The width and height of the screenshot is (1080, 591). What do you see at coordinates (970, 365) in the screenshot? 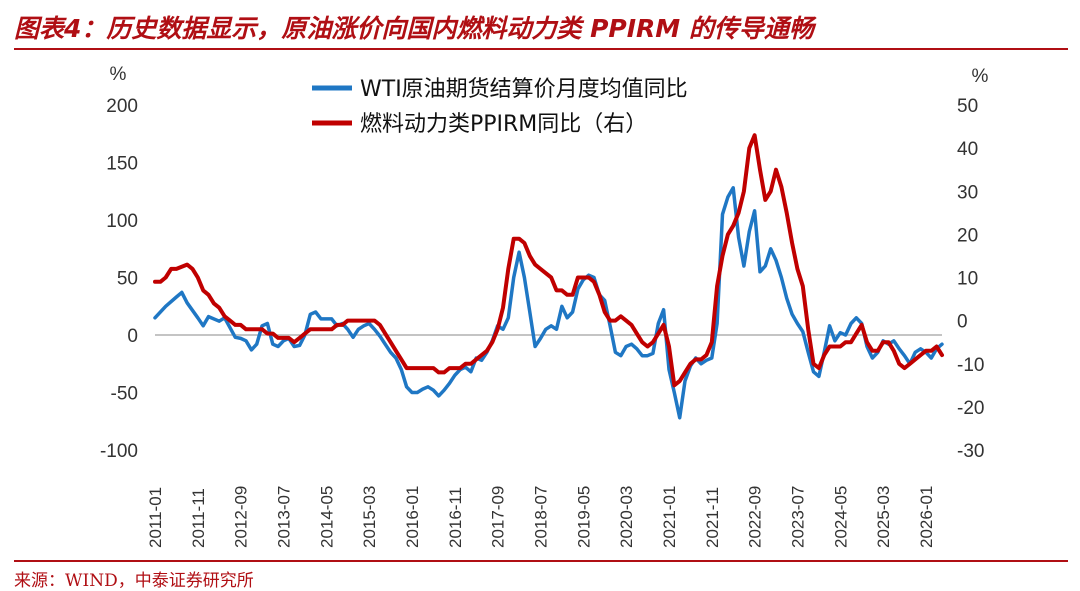
I see `right-y-tick-label: -10` at bounding box center [970, 365].